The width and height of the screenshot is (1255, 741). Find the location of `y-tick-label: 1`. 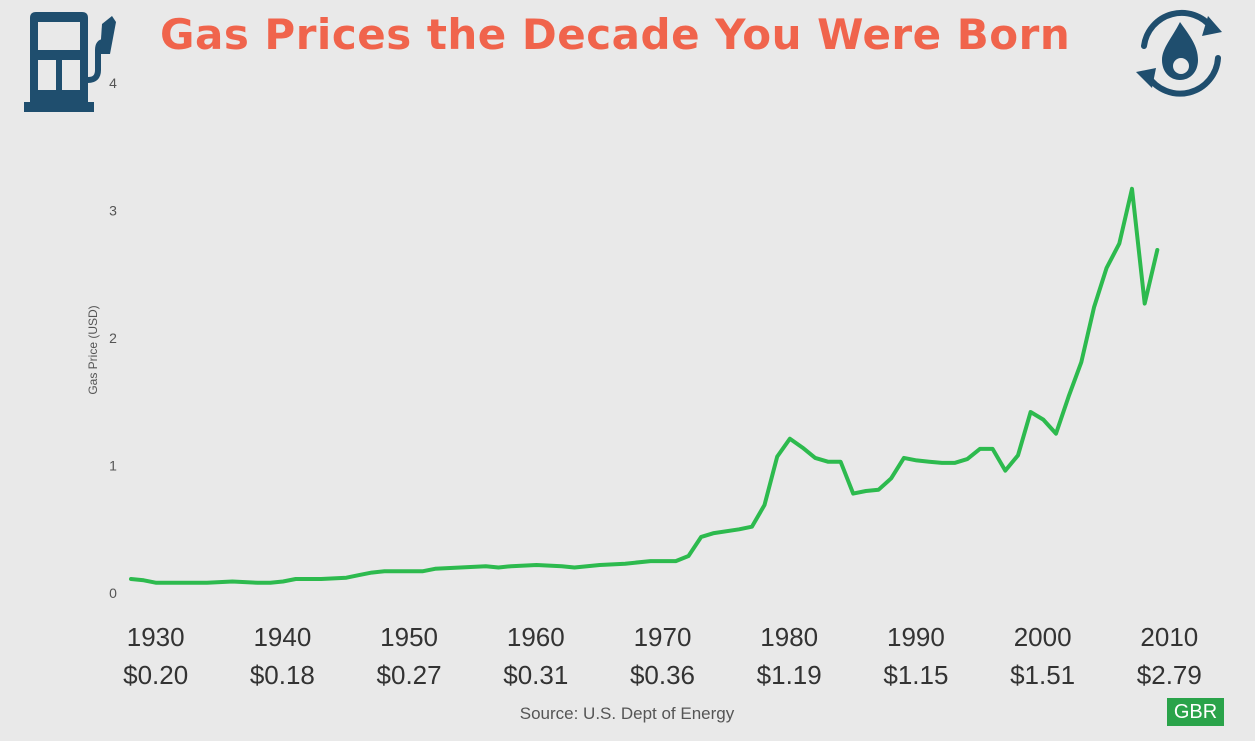

y-tick-label: 1 is located at coordinates (113, 466).